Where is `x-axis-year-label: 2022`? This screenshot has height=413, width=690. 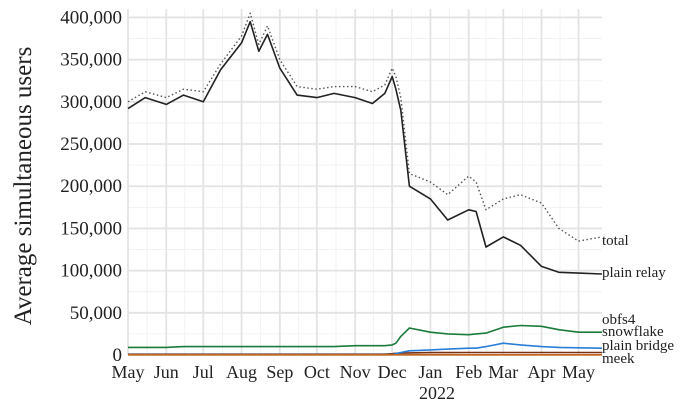
x-axis-year-label: 2022 is located at coordinates (437, 393).